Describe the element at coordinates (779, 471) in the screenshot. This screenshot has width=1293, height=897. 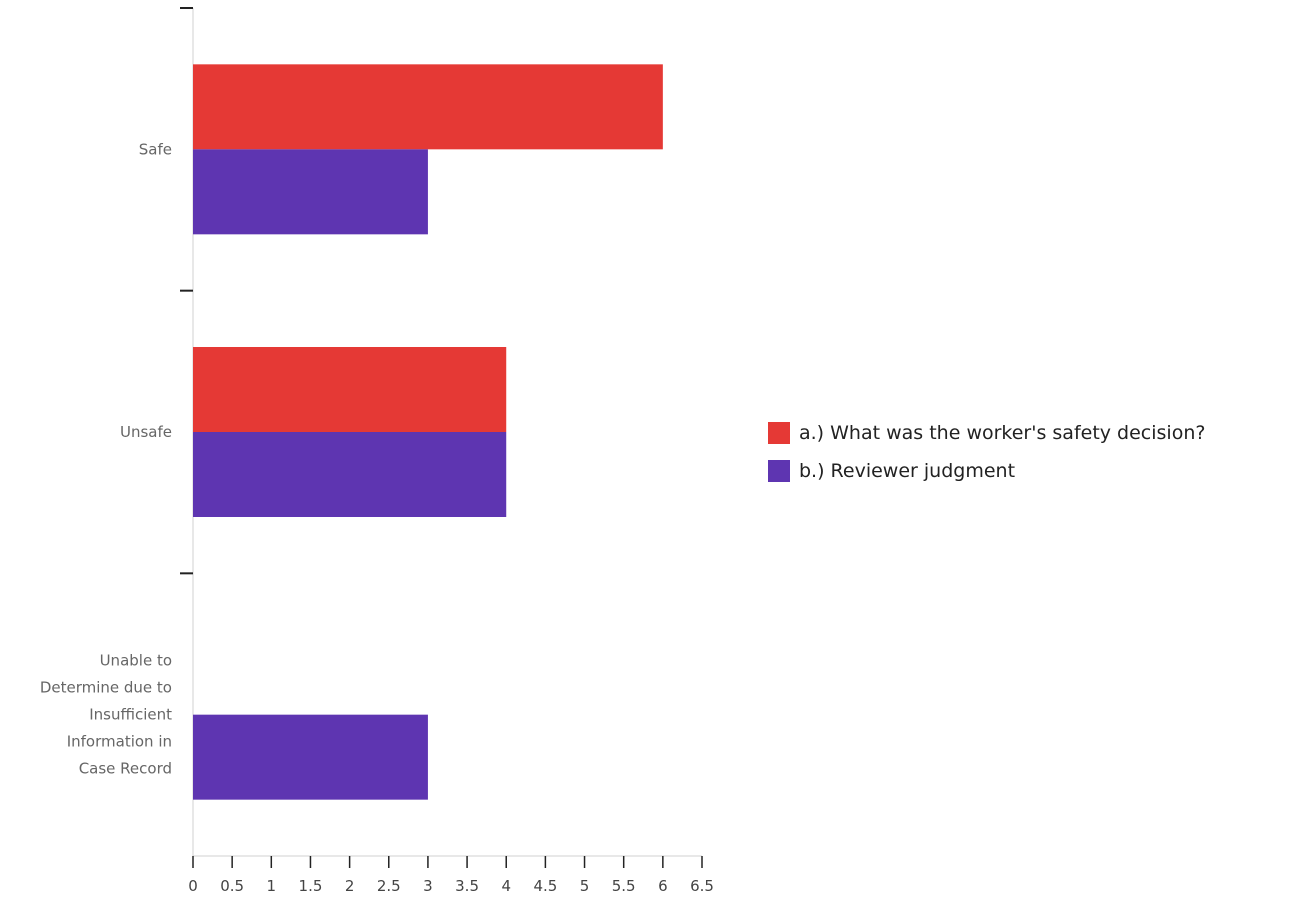
I see `legend-swatch-series-b` at that location.